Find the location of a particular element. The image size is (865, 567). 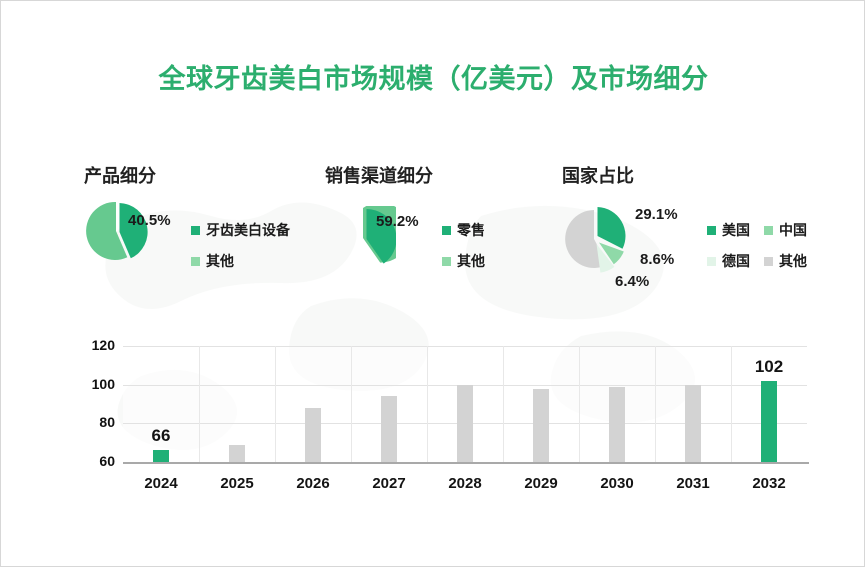

pie-title-product-segment: 产品细分 is located at coordinates (120, 176).